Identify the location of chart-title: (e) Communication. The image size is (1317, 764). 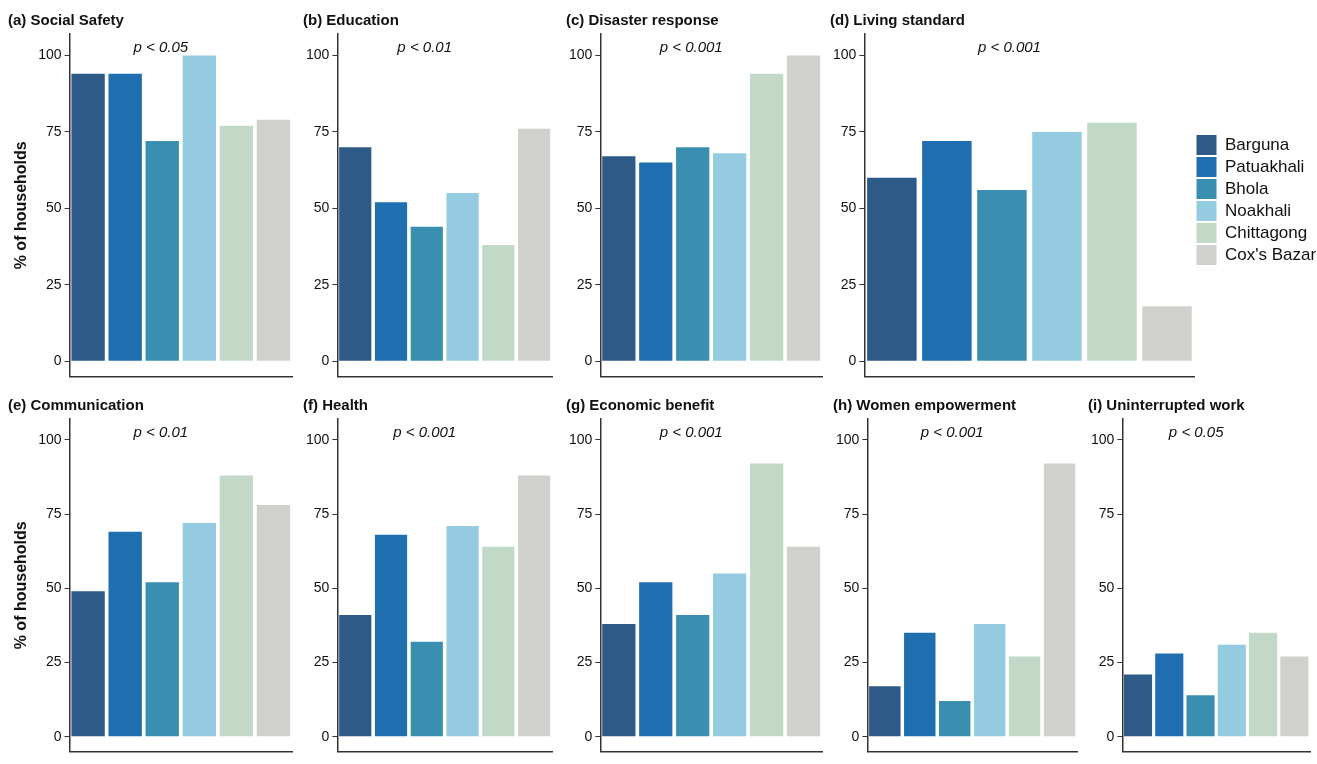
(76, 405).